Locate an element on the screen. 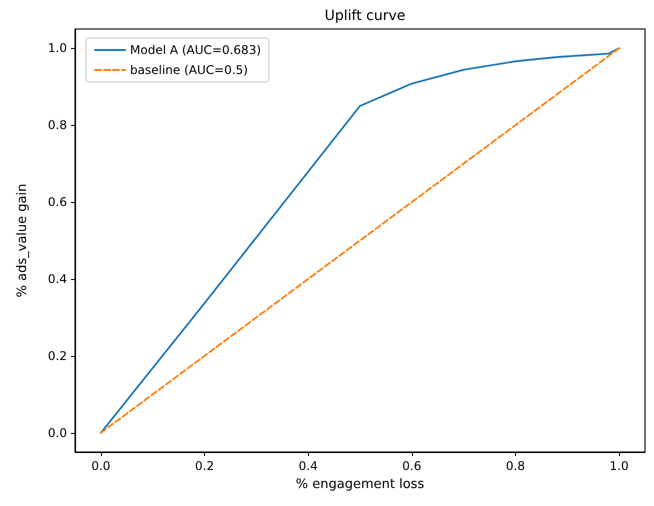  y-tick-label: 0.8 is located at coordinates (57, 125).